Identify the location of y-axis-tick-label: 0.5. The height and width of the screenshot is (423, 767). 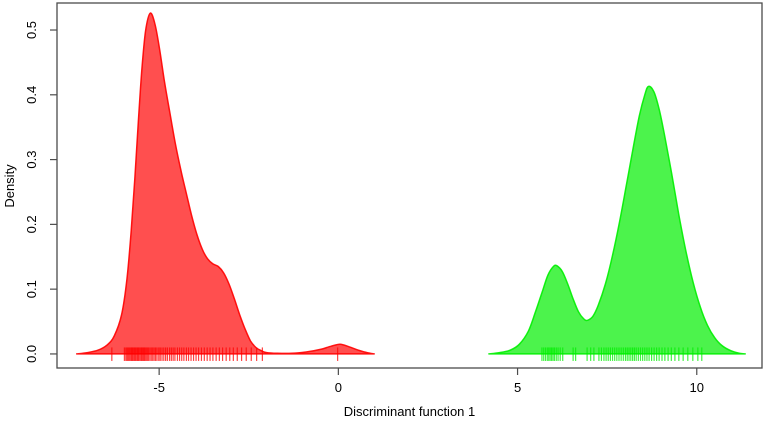
(31, 30).